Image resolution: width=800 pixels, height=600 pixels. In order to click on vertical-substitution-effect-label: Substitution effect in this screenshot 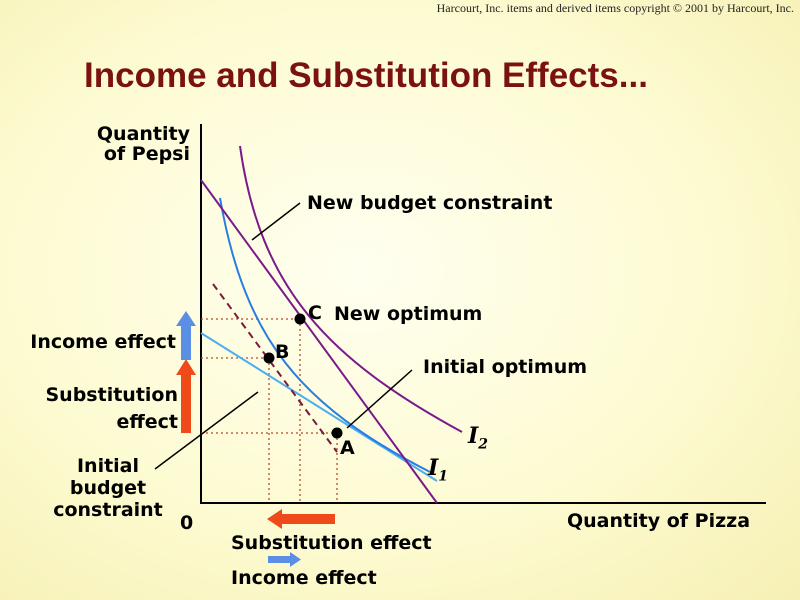, I will do `click(94, 409)`.